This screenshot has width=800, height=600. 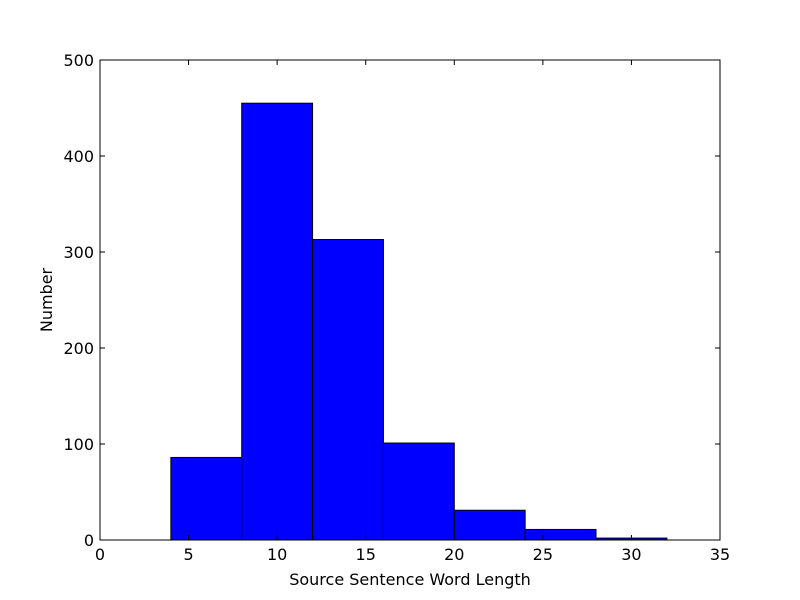 What do you see at coordinates (78, 348) in the screenshot?
I see `y-tick-label: 200` at bounding box center [78, 348].